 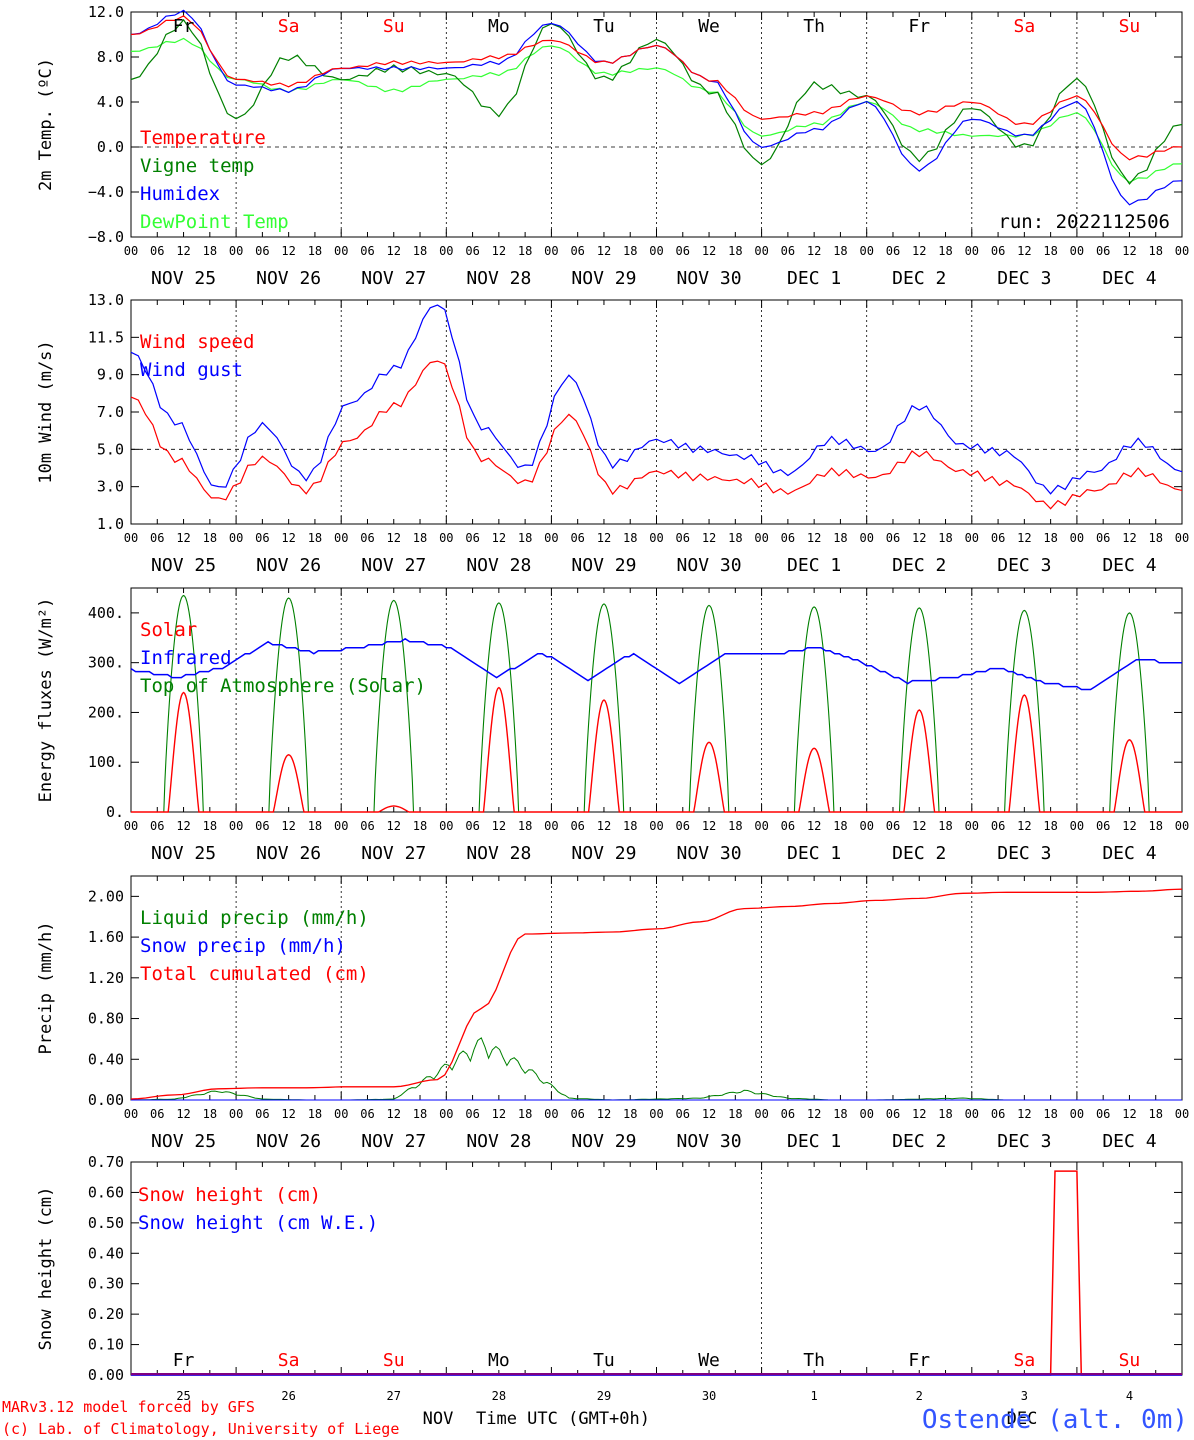 What do you see at coordinates (919, 26) in the screenshot?
I see `weekday-label: Fr` at bounding box center [919, 26].